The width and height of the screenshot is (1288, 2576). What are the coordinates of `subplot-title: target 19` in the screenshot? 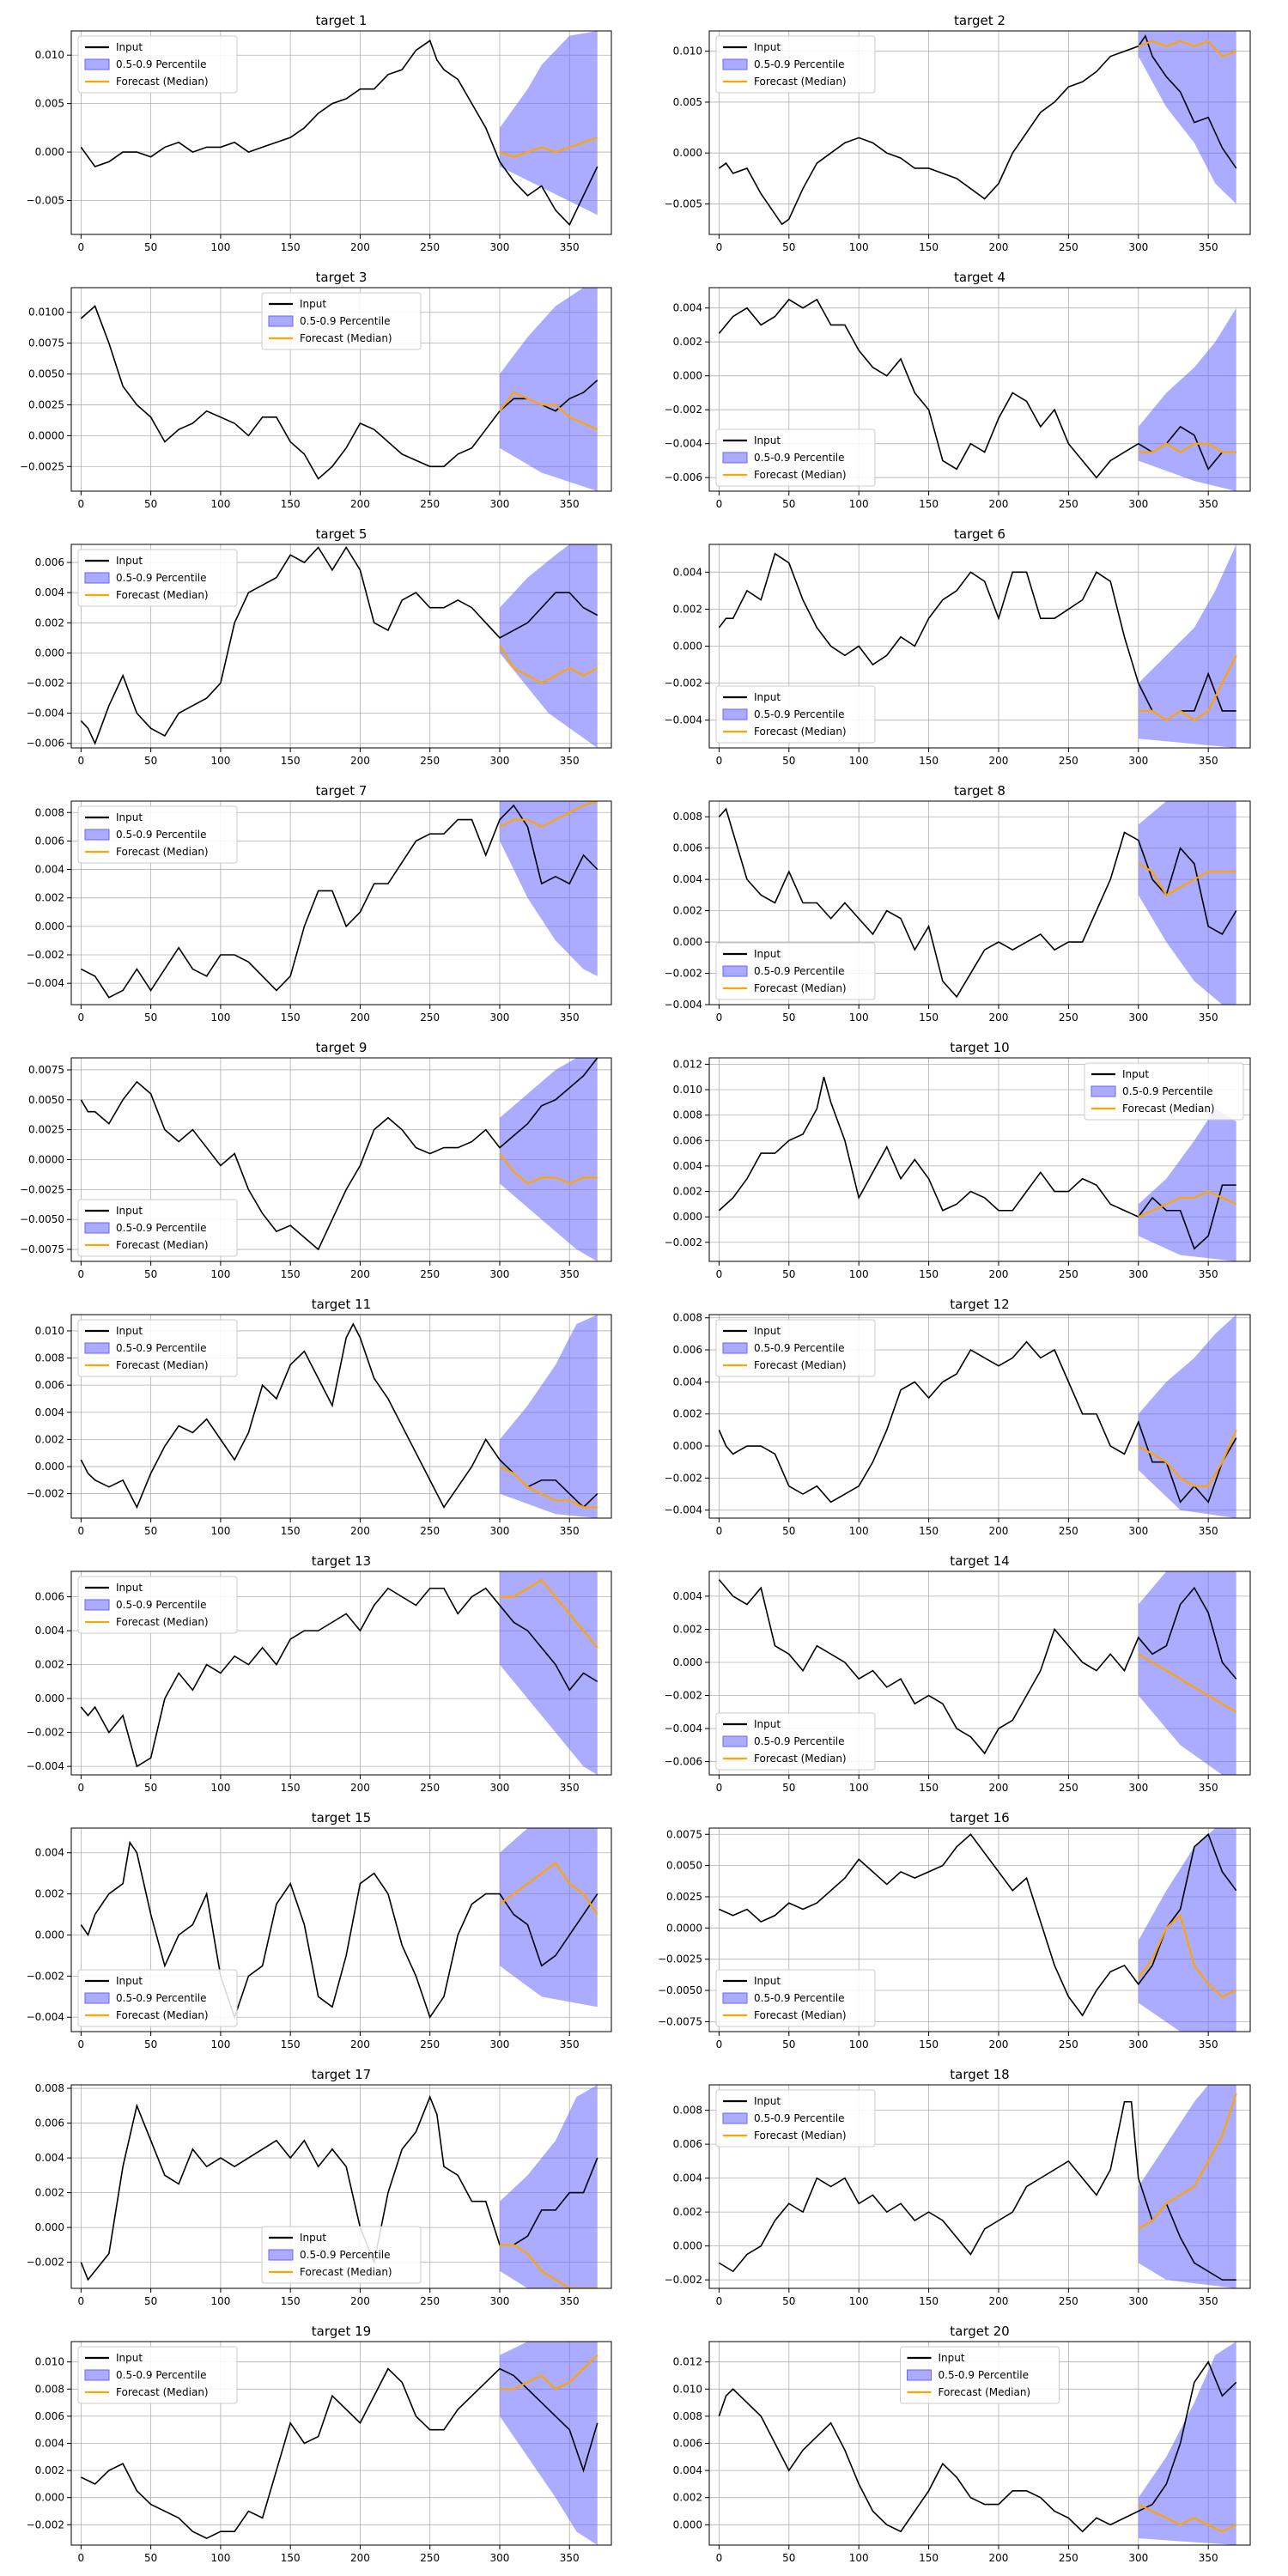 It's located at (342, 2331).